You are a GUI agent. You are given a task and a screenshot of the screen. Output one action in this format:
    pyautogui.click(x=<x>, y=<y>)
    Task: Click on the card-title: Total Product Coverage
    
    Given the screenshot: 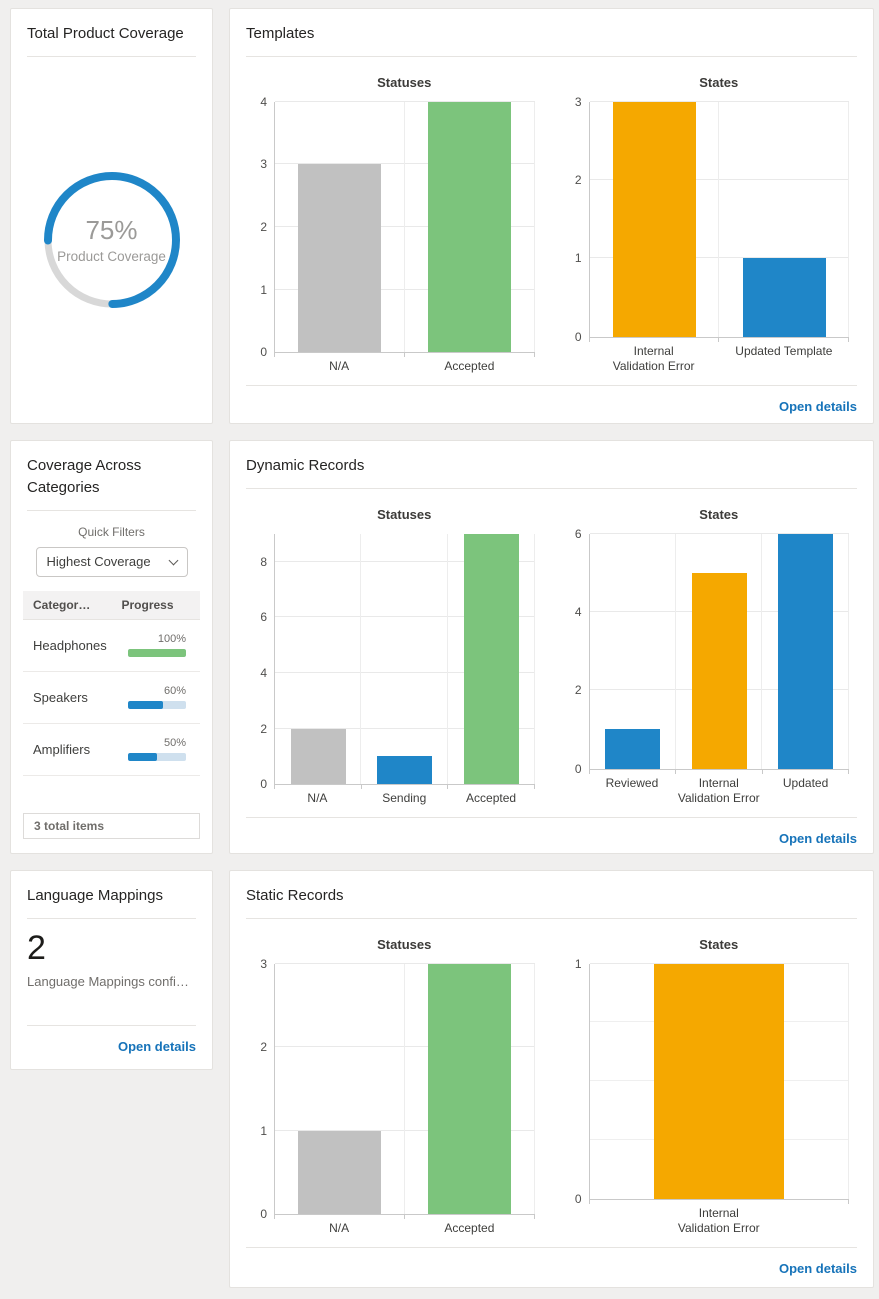 What is the action you would take?
    pyautogui.click(x=111, y=33)
    